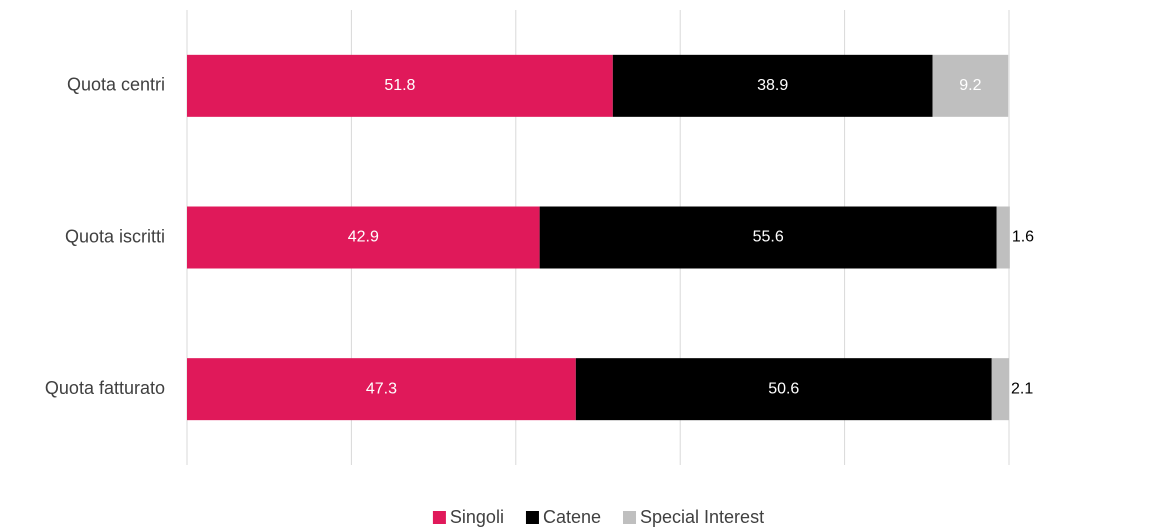  I want to click on value-label: 2.1, so click(1022, 388).